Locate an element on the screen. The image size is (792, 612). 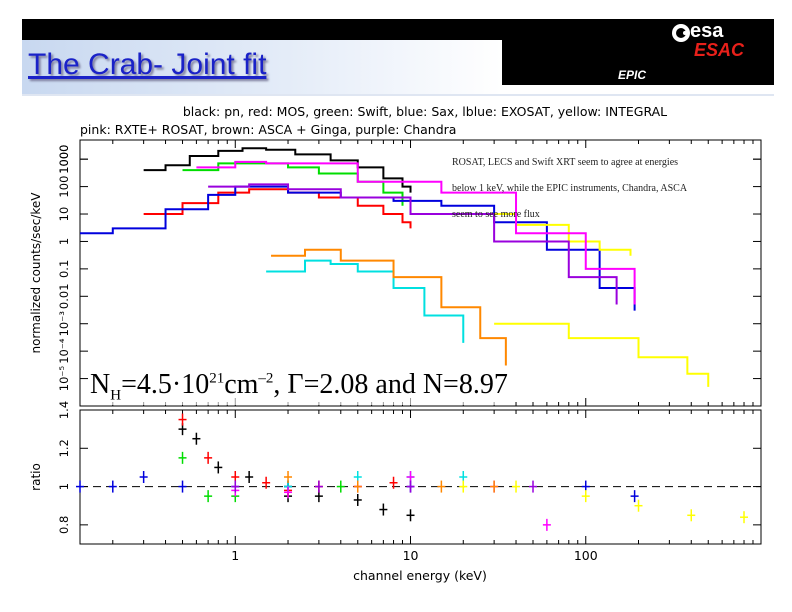
ratio-y-tick-label: 1 is located at coordinates (64, 486).